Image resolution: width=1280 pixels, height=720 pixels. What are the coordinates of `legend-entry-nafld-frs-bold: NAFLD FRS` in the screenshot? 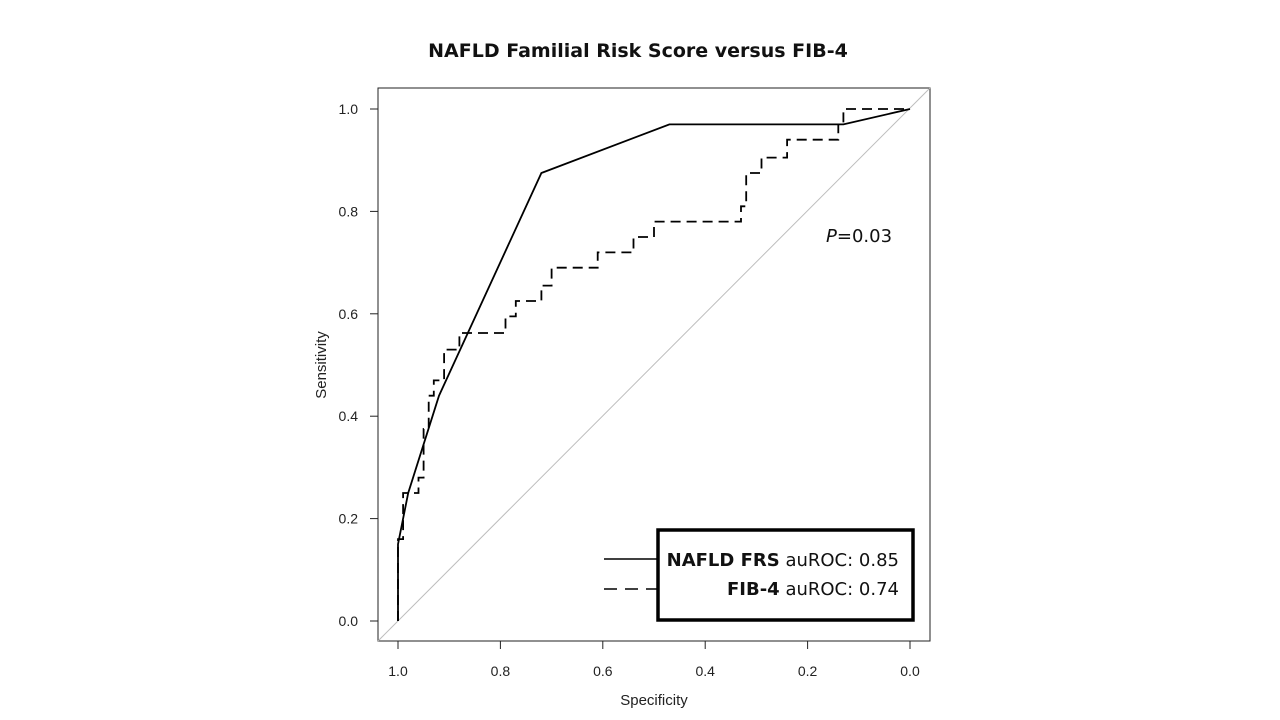 It's located at (723, 560).